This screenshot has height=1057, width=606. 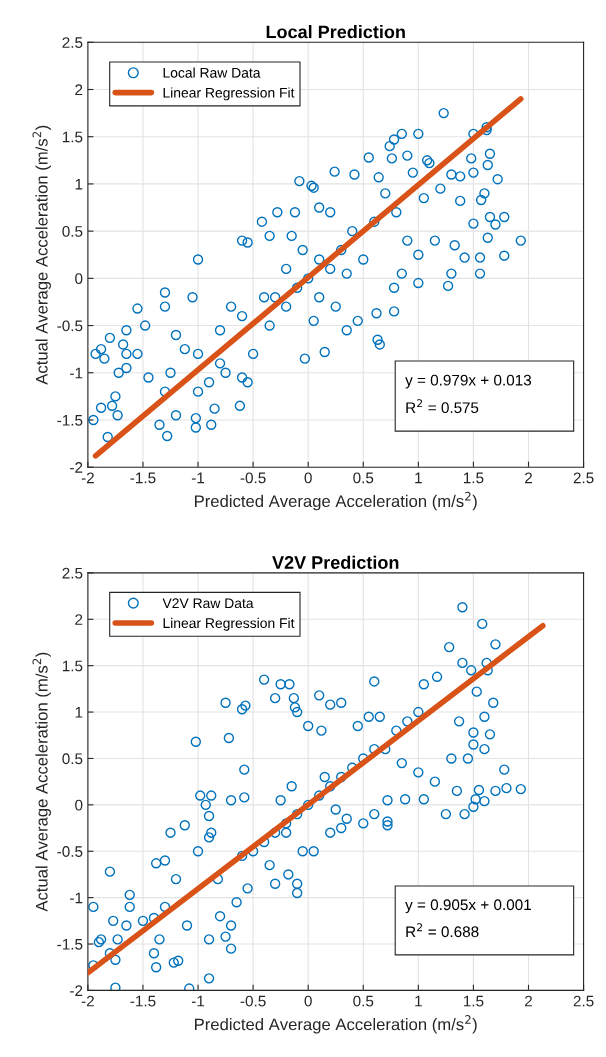 What do you see at coordinates (442, 406) in the screenshot?
I see `annotation: R$^{2}$ = 0.575` at bounding box center [442, 406].